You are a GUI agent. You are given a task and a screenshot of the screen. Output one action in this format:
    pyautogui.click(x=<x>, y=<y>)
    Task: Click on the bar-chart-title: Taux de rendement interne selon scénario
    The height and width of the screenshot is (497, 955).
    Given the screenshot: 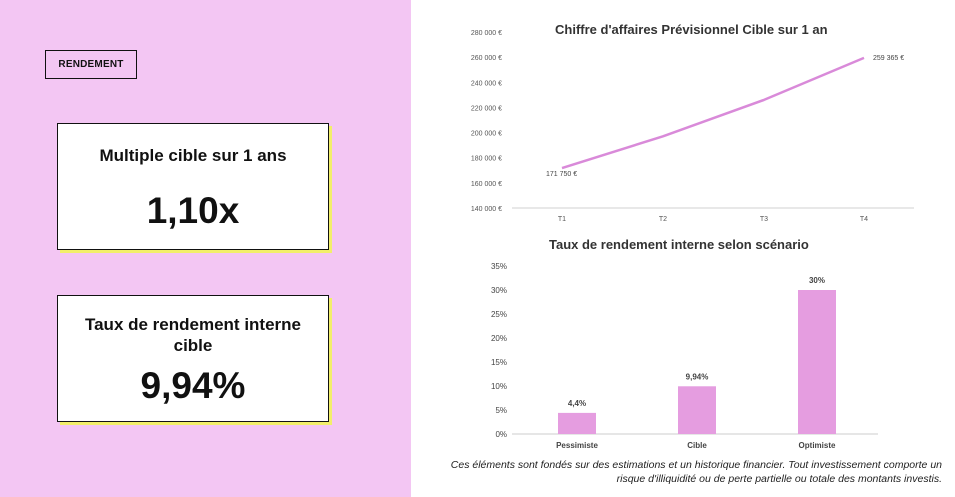 What is the action you would take?
    pyautogui.click(x=679, y=244)
    